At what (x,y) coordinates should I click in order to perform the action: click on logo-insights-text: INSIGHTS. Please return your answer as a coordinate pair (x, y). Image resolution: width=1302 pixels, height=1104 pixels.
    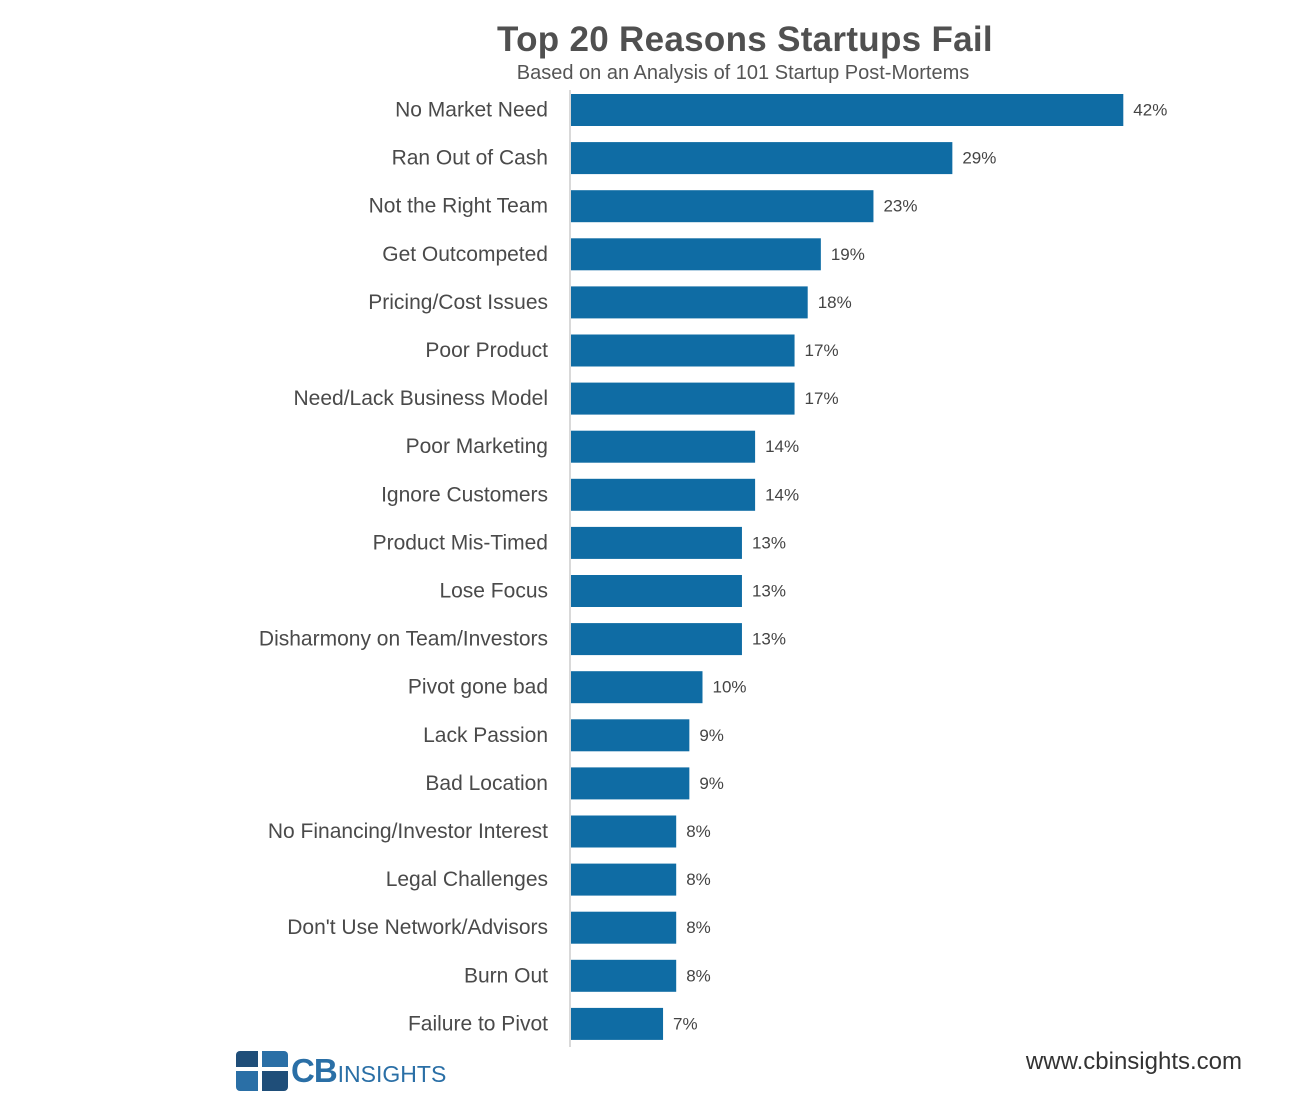
    Looking at the image, I should click on (392, 1074).